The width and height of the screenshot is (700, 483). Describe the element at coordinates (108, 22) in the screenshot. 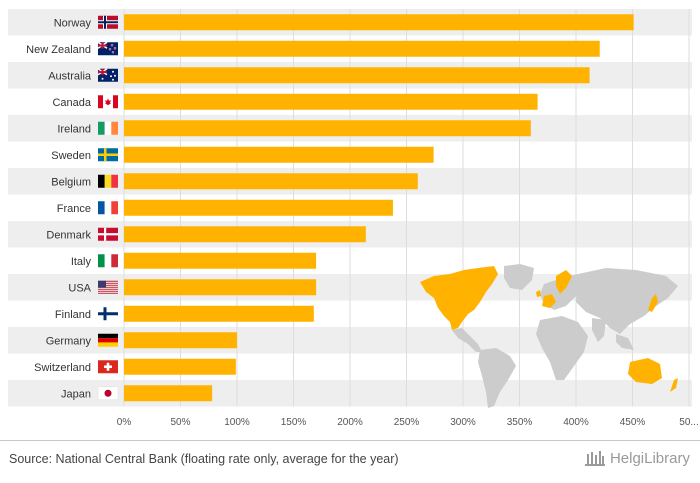

I see `flag-norway-icon` at that location.